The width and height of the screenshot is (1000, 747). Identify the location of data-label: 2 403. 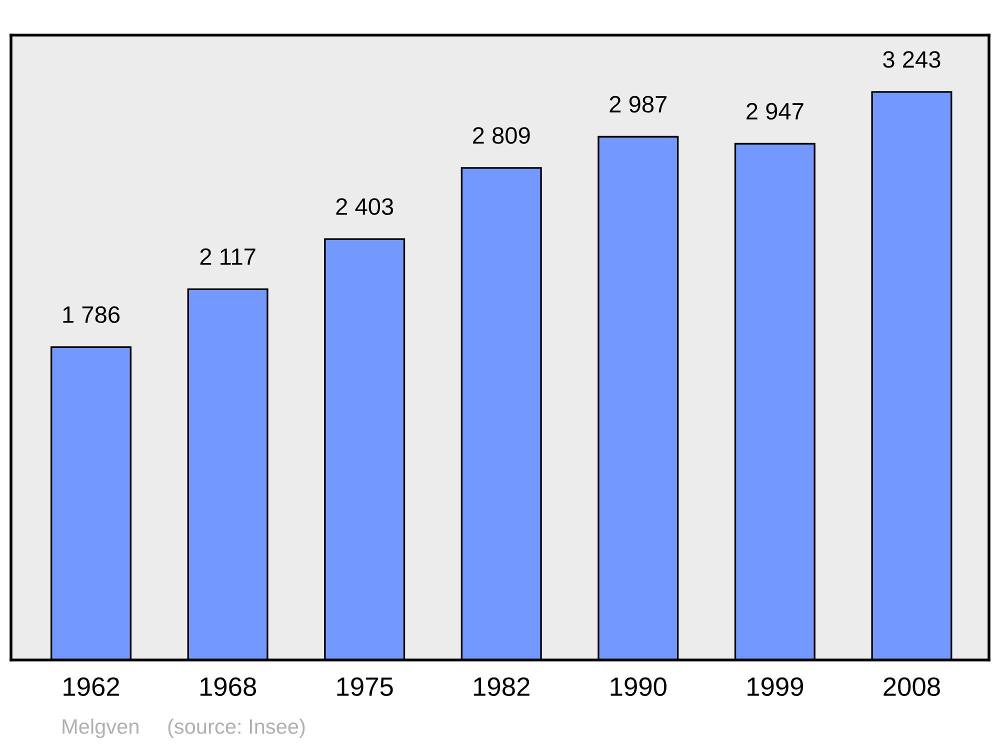
(365, 206).